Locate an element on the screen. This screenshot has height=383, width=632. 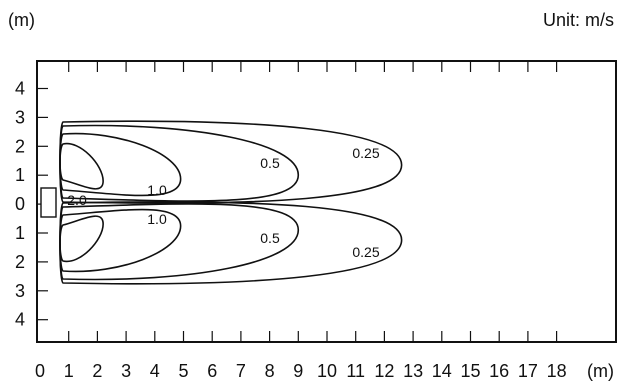
y-axis-unit-label: (m) is located at coordinates (21, 20).